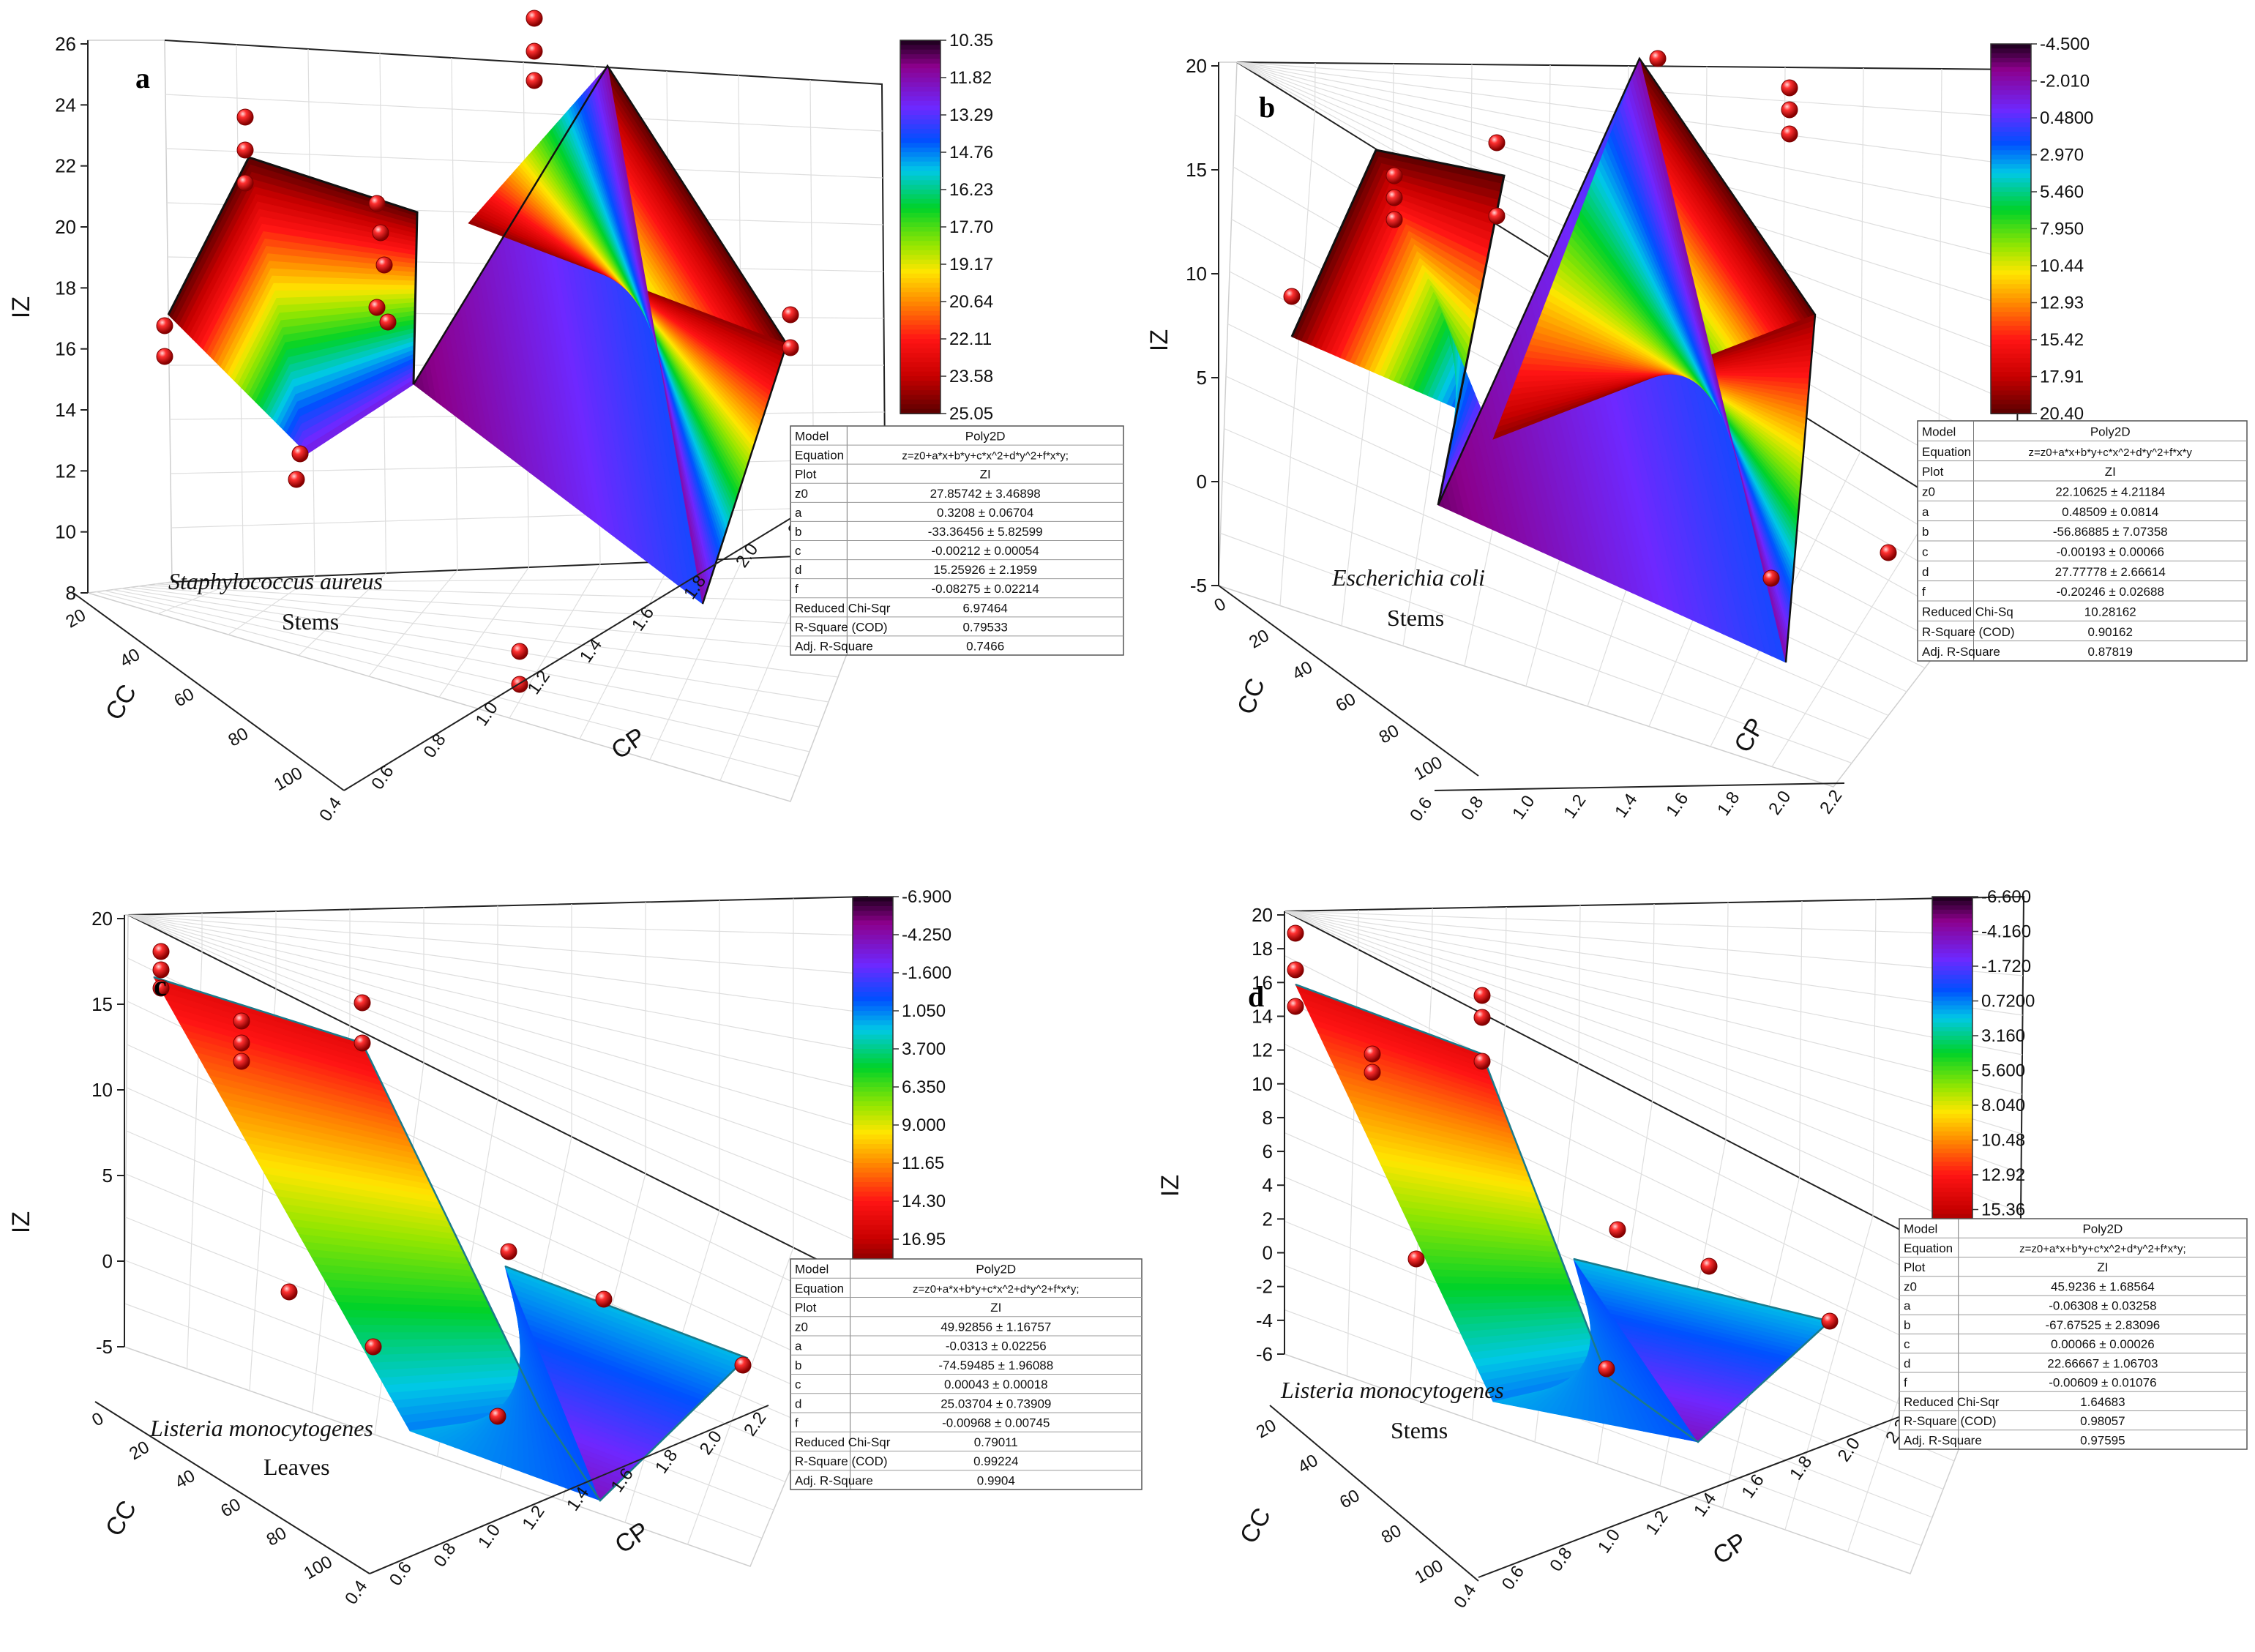  I want to click on x-axis-title: CP, so click(628, 743).